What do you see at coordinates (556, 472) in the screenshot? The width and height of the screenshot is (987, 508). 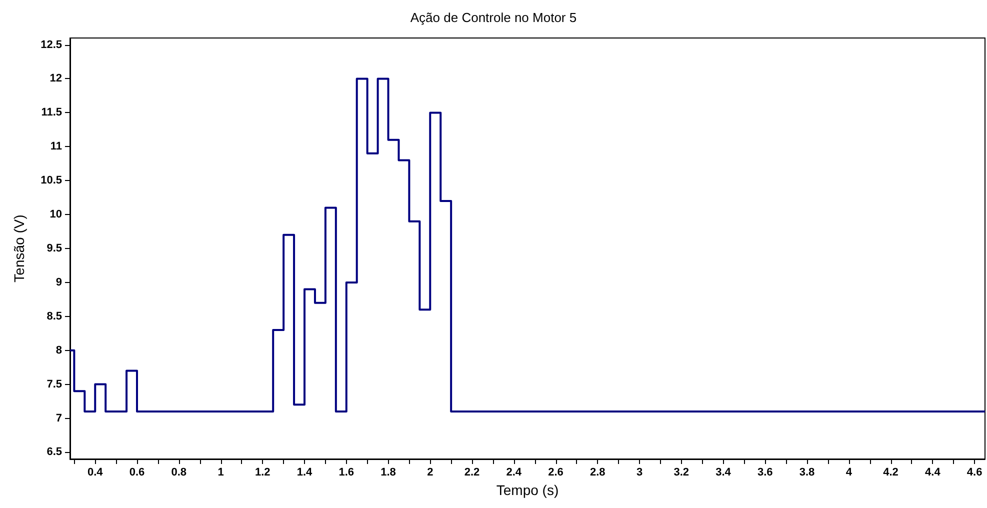 I see `x-tick-label: 2.6` at bounding box center [556, 472].